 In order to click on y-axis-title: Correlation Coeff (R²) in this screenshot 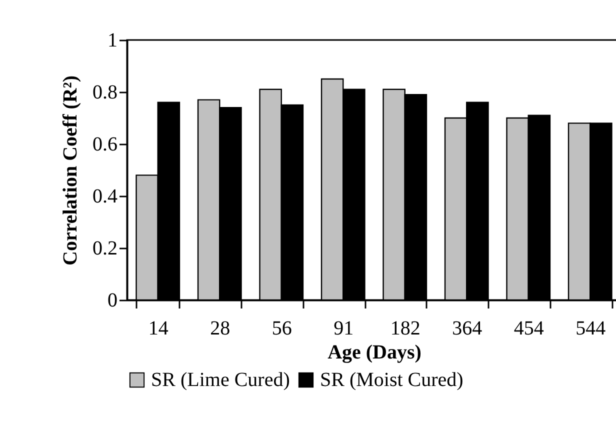, I will do `click(71, 170)`.